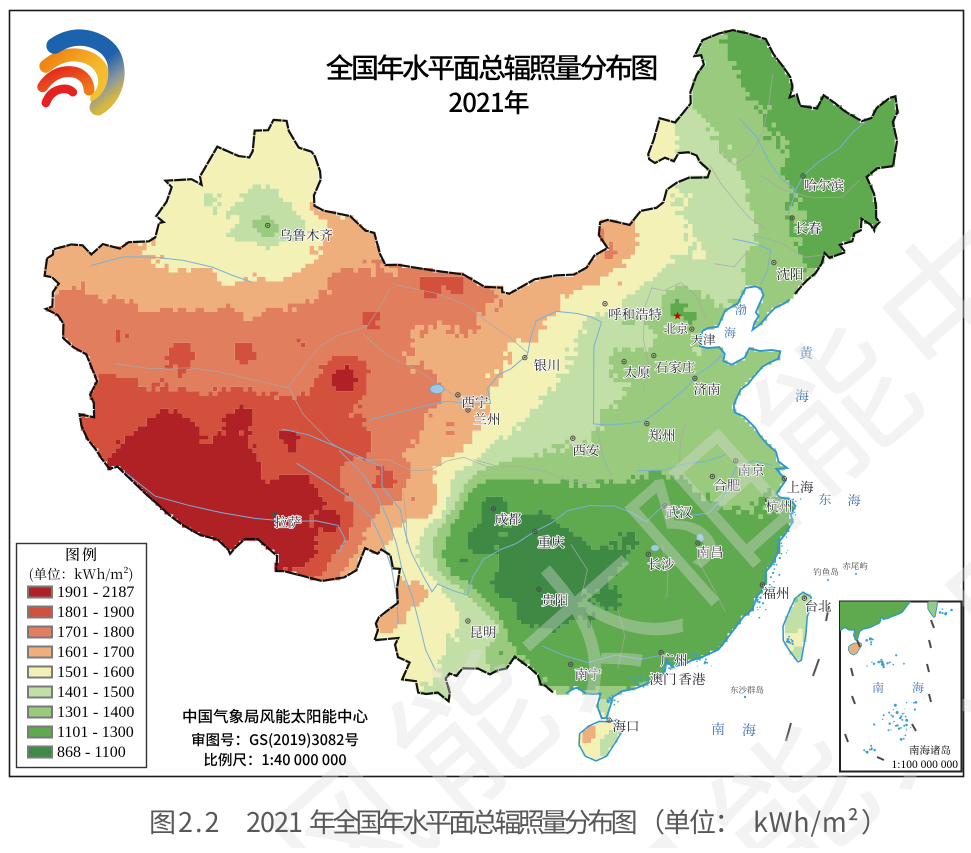 The height and width of the screenshot is (853, 971). I want to click on svg-text: 1801 - 1900, so click(95, 612).